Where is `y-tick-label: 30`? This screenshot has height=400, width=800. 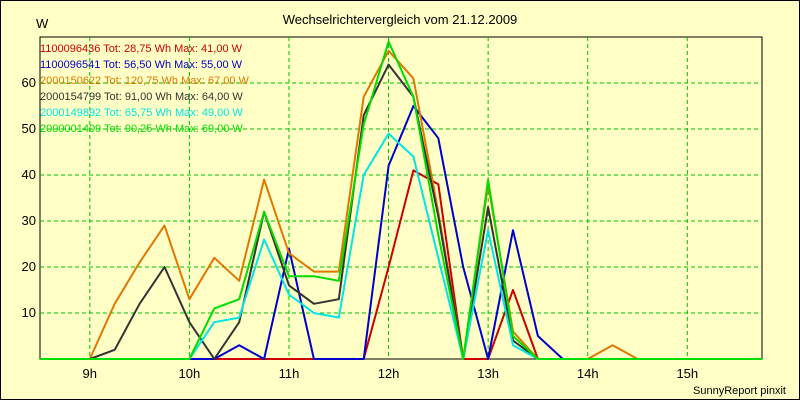 y-tick-label: 30 is located at coordinates (29, 220).